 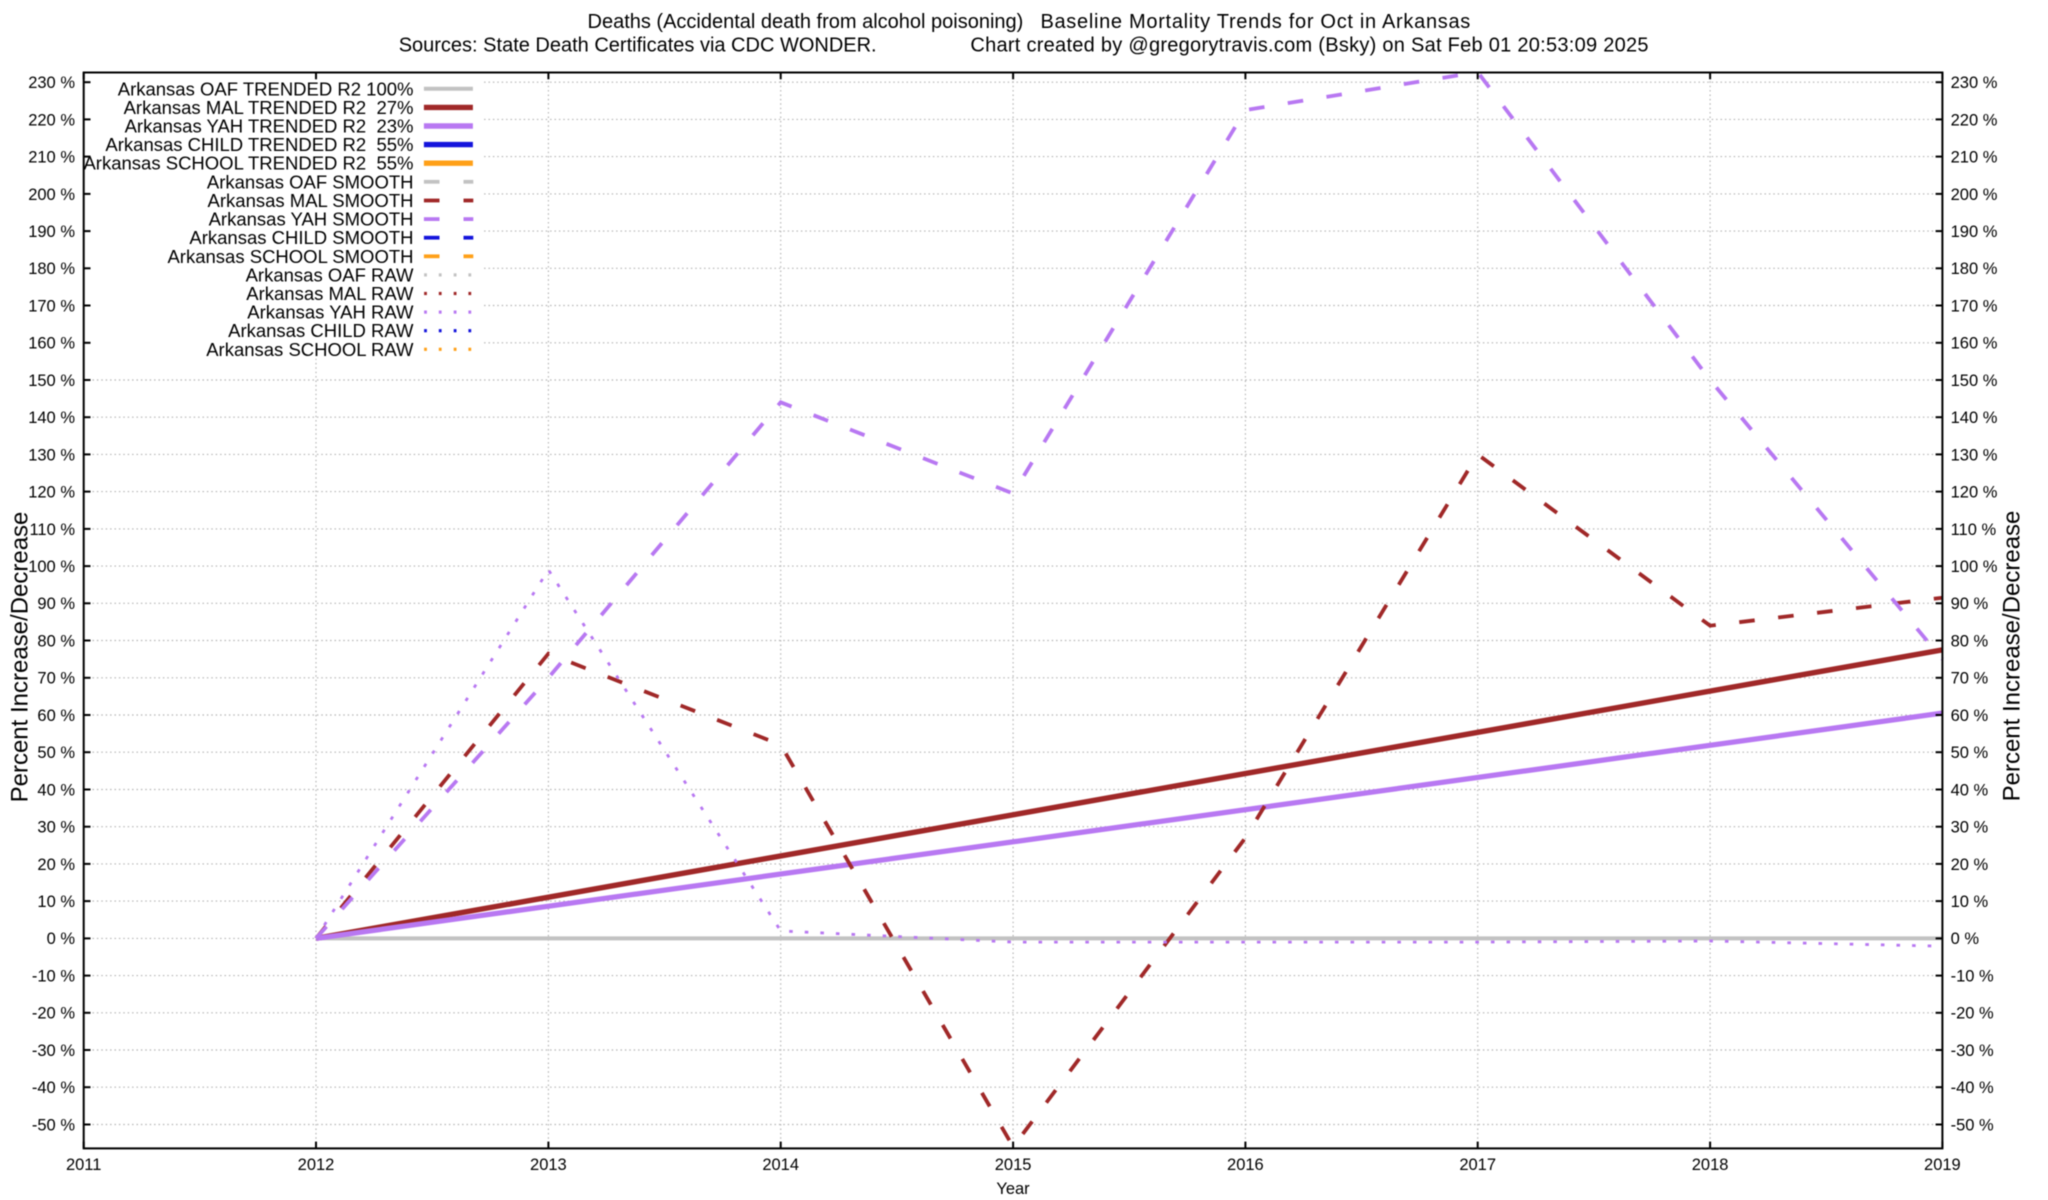 What do you see at coordinates (1013, 1189) in the screenshot?
I see `svg-text: Year` at bounding box center [1013, 1189].